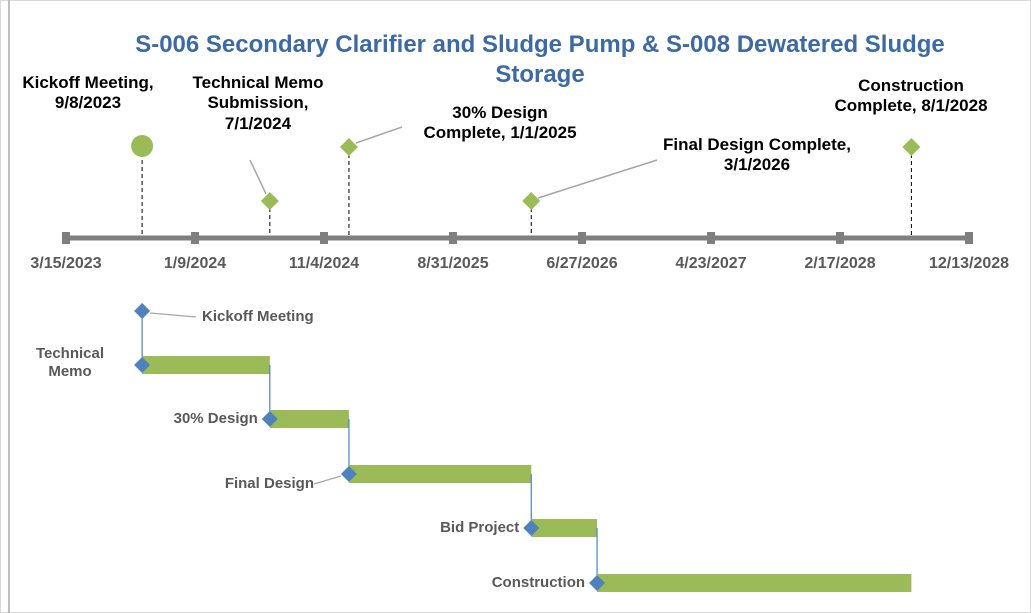  What do you see at coordinates (258, 103) in the screenshot?
I see `milestone-label: Technical Memo Submission, 7/1/2024` at bounding box center [258, 103].